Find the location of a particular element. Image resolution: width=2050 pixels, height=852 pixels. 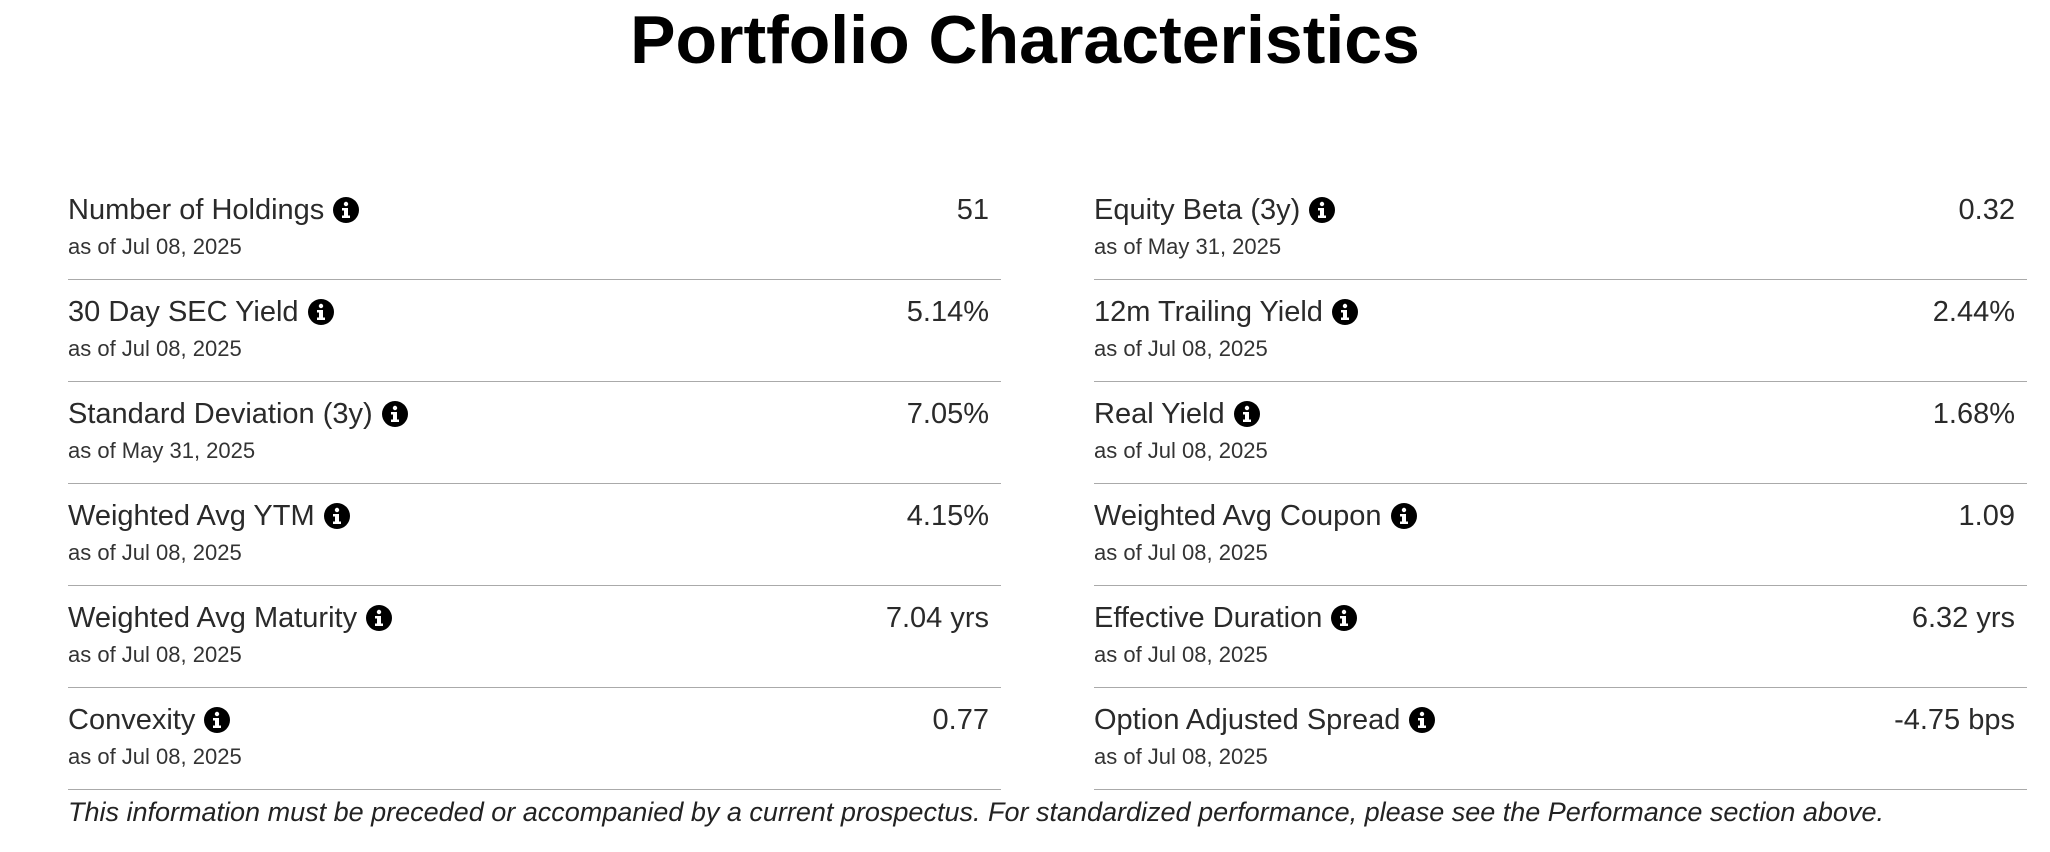

stat-label: Option Adjusted Spread is located at coordinates (1247, 720).